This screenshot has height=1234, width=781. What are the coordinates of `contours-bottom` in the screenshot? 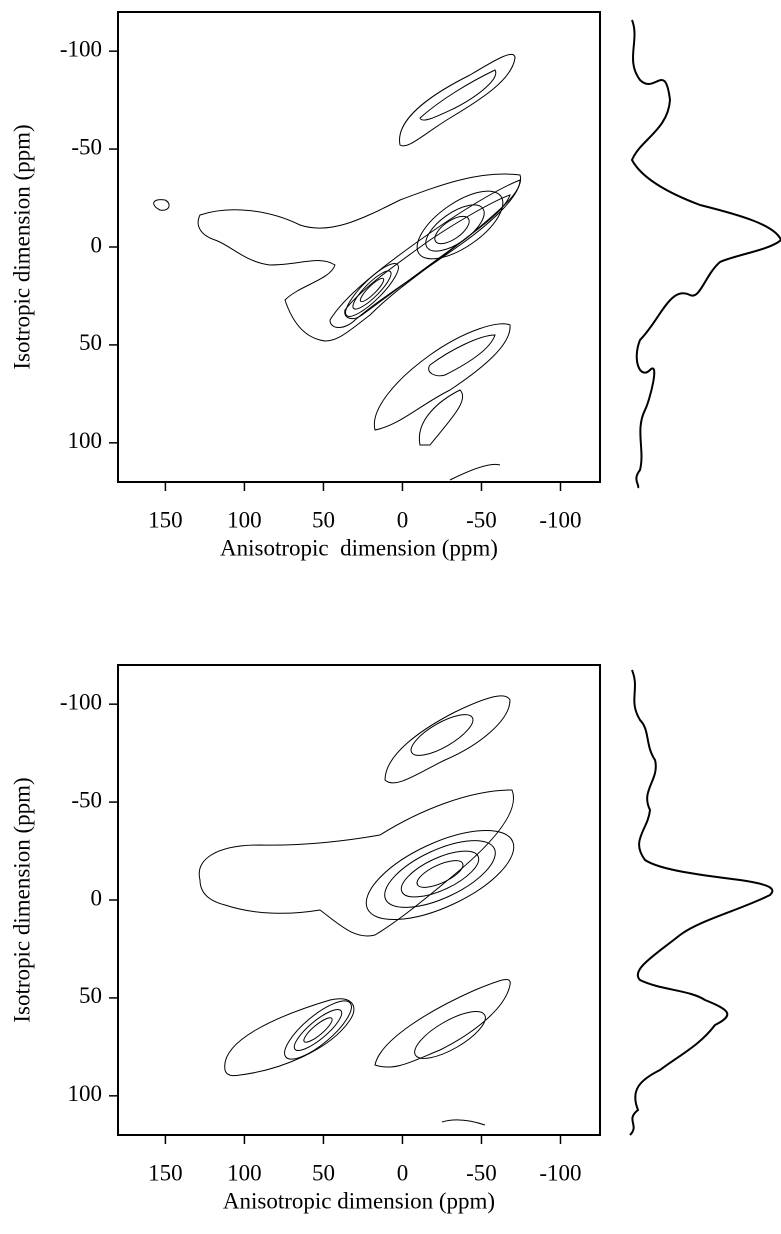 It's located at (356, 910).